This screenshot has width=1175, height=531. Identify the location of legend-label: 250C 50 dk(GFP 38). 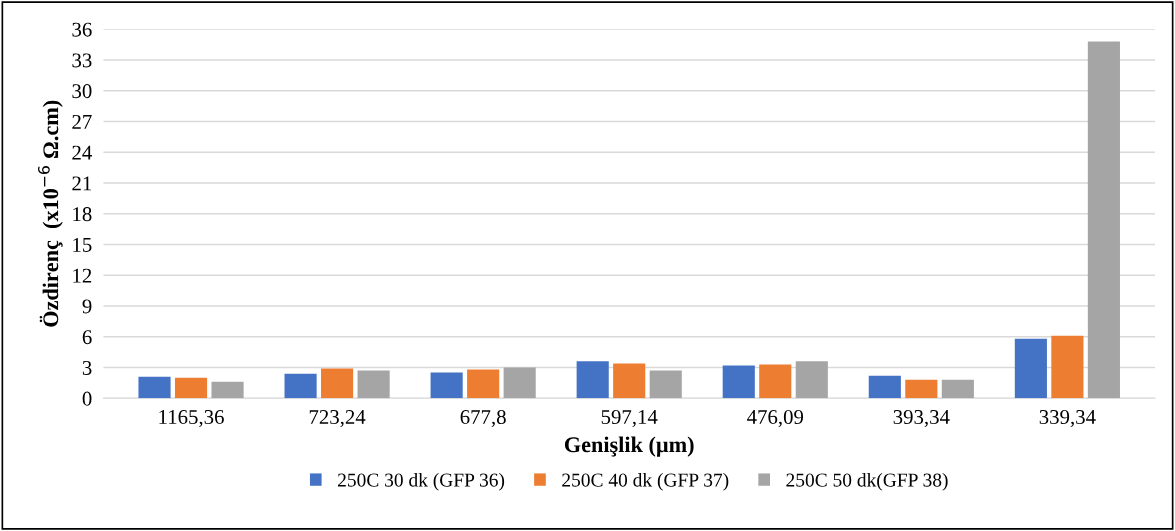
(867, 481).